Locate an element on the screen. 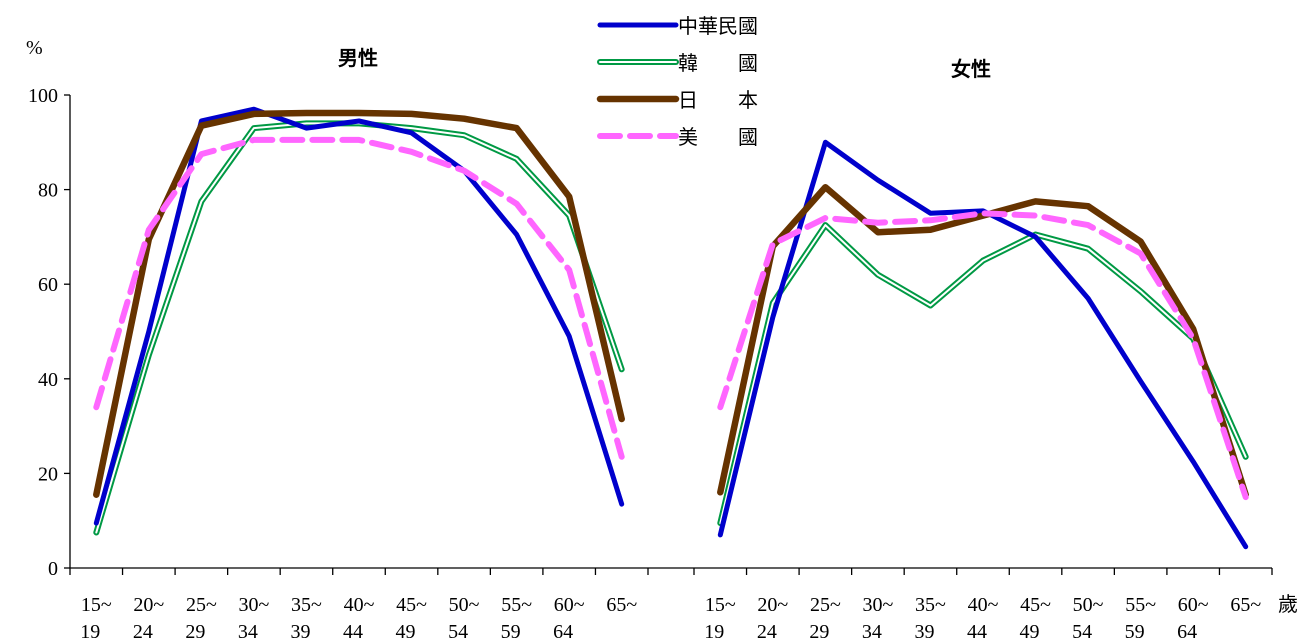 The height and width of the screenshot is (641, 1306). legend-label-usa: 美 國 is located at coordinates (718, 137).